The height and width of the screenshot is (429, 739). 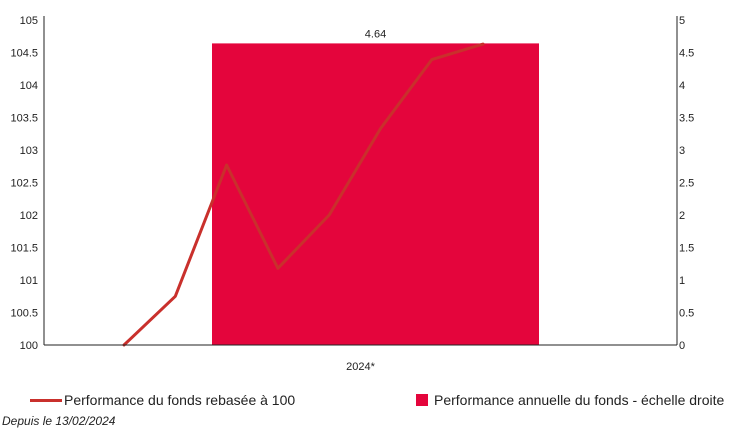 I want to click on right-tick-label: 0.5, so click(x=686, y=314).